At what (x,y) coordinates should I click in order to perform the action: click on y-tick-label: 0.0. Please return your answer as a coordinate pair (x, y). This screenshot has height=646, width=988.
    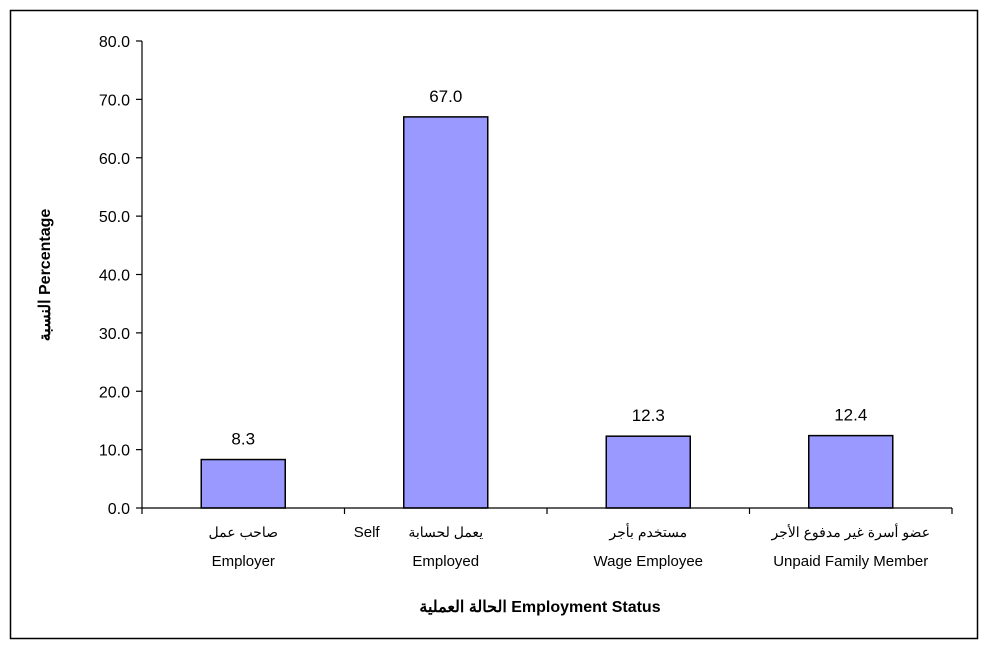
    Looking at the image, I should click on (119, 509).